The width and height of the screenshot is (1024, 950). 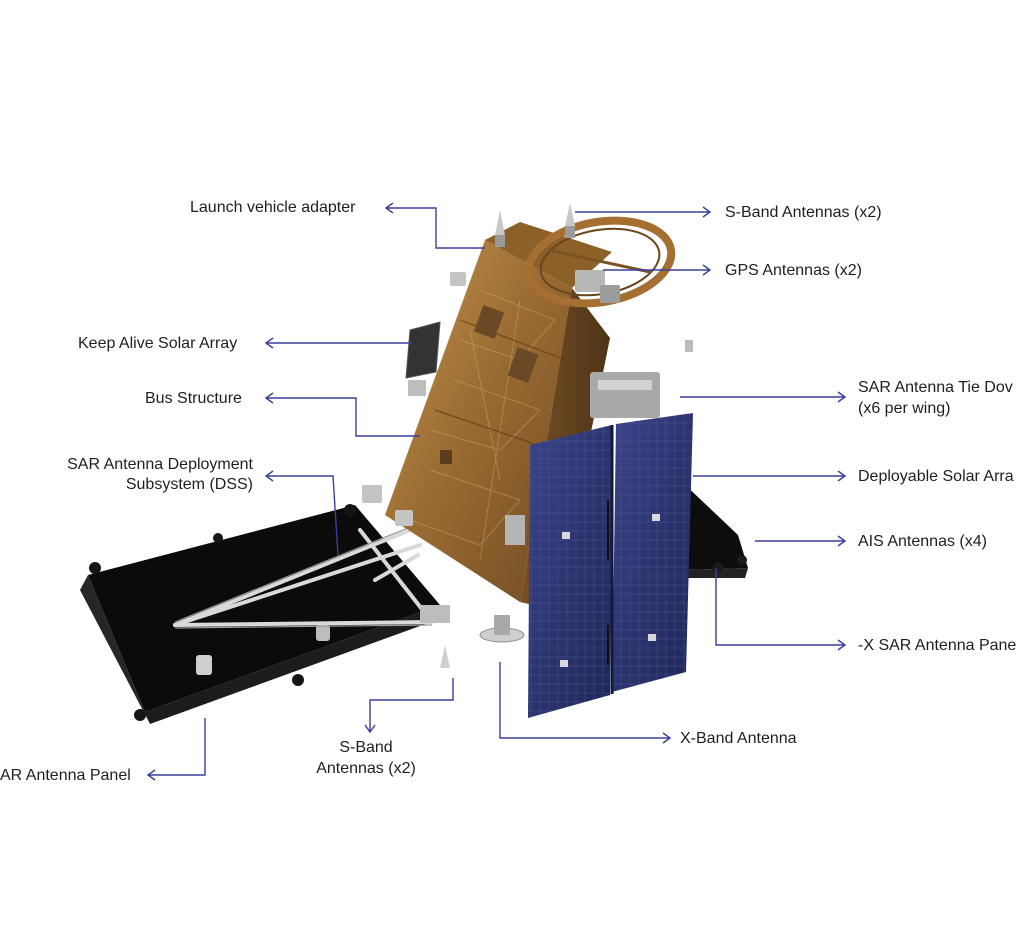 I want to click on dss-truss, so click(x=303, y=573).